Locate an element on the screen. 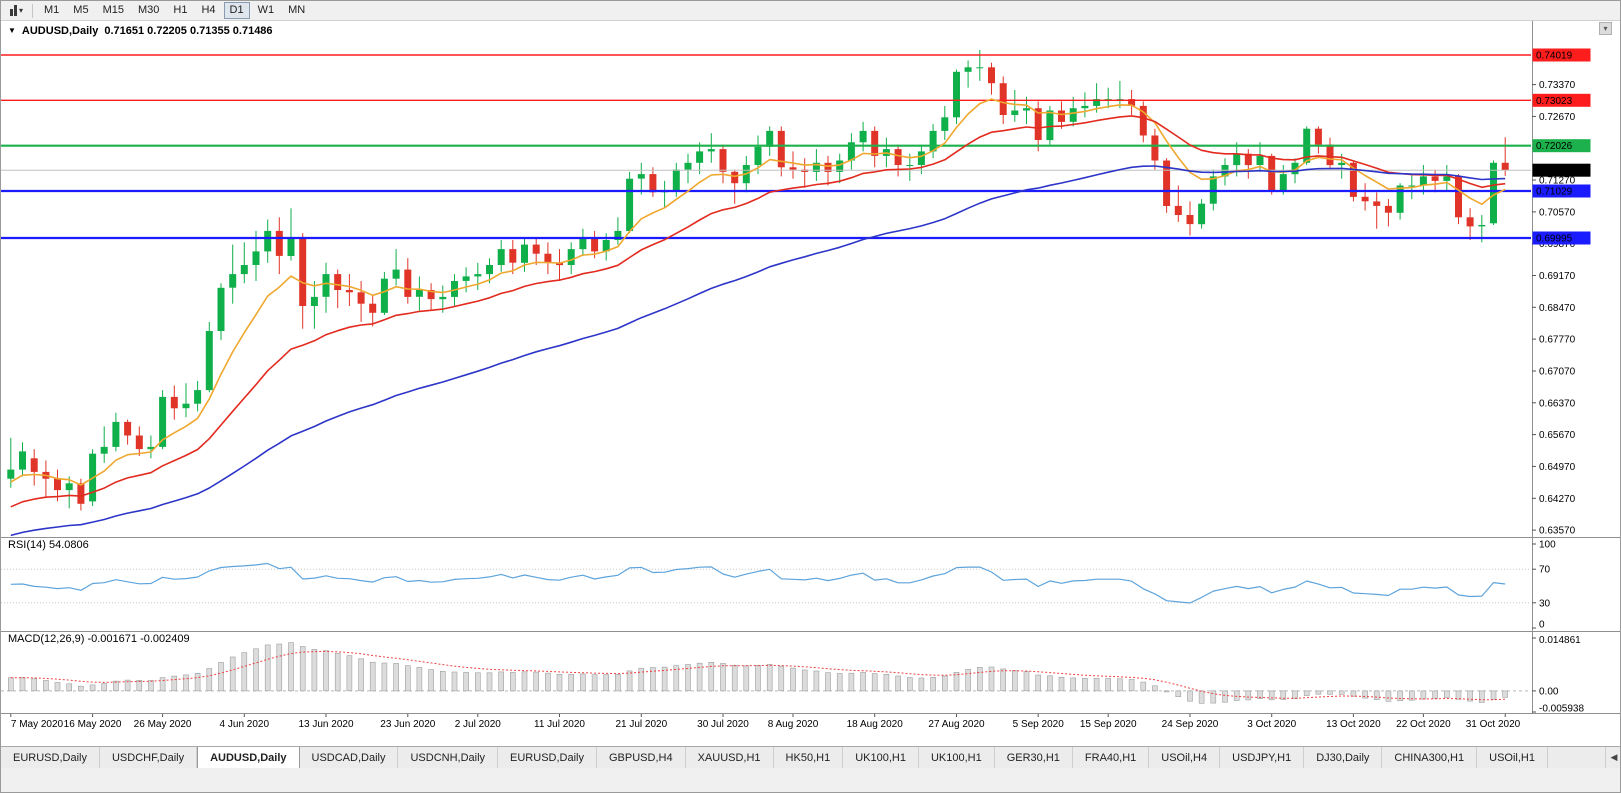 This screenshot has height=793, width=1621. svg-text: 0.69170 is located at coordinates (1557, 276).